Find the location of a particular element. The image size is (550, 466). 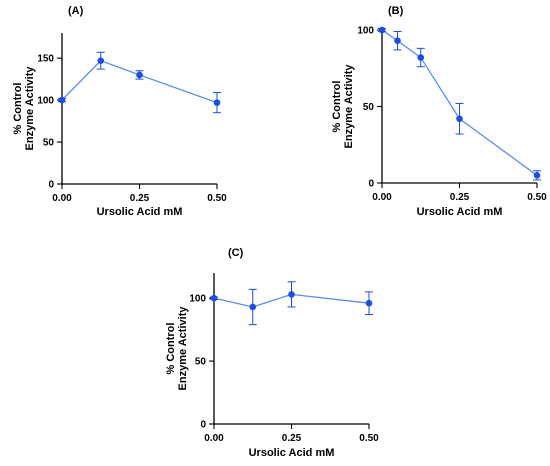

panel-label: (C) is located at coordinates (236, 253).